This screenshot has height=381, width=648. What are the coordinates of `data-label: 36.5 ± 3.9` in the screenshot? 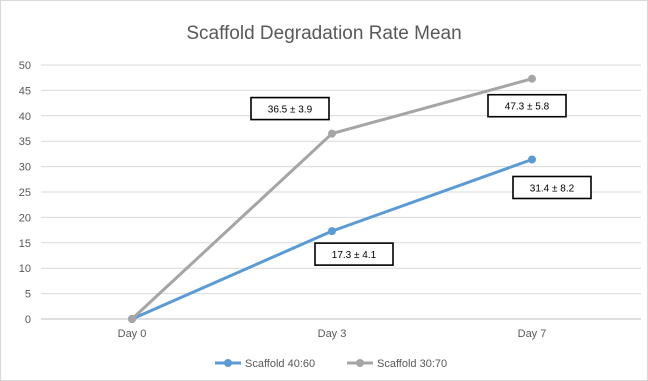 It's located at (290, 110).